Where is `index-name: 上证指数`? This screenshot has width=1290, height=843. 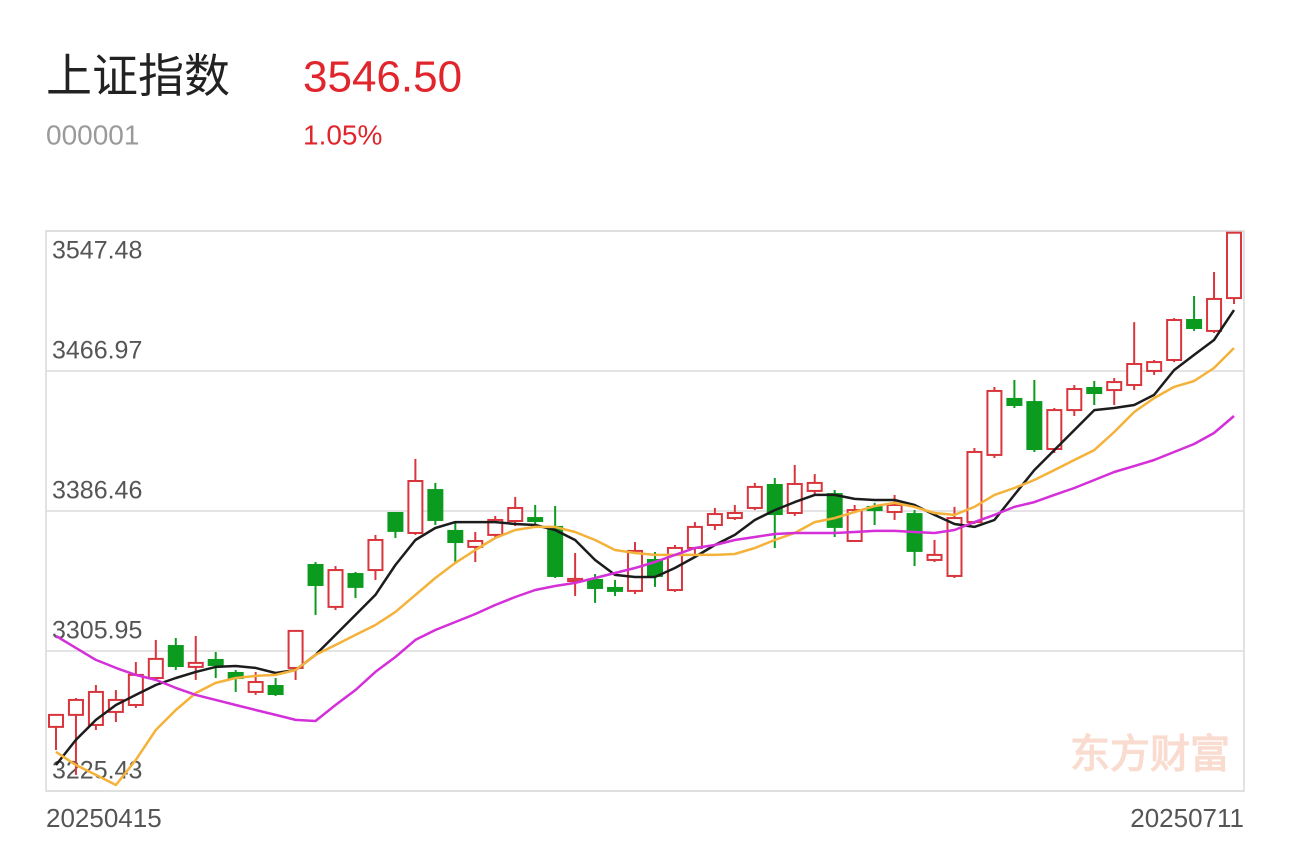
index-name: 上证指数 is located at coordinates (138, 76).